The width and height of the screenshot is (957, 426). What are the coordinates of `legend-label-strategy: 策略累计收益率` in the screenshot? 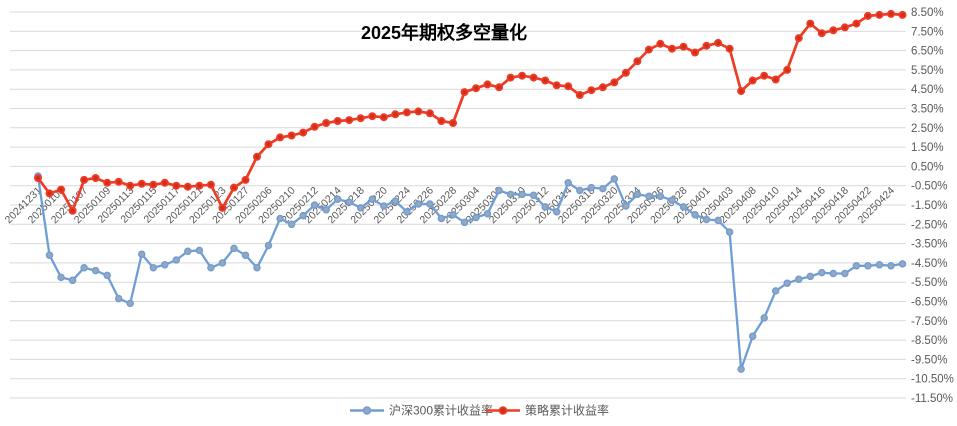 It's located at (567, 410).